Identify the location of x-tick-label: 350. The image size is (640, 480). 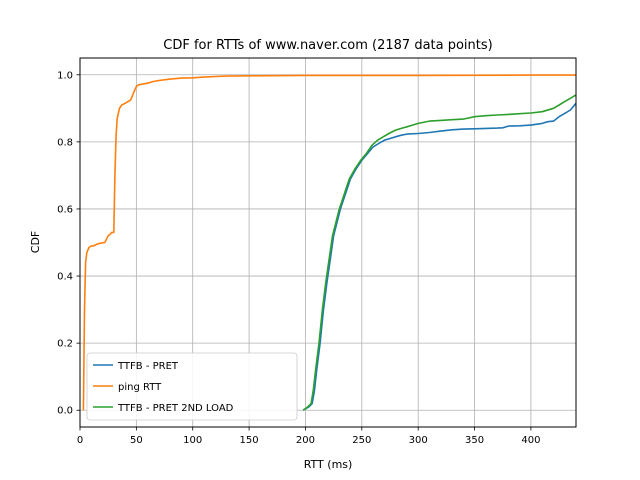
(474, 440).